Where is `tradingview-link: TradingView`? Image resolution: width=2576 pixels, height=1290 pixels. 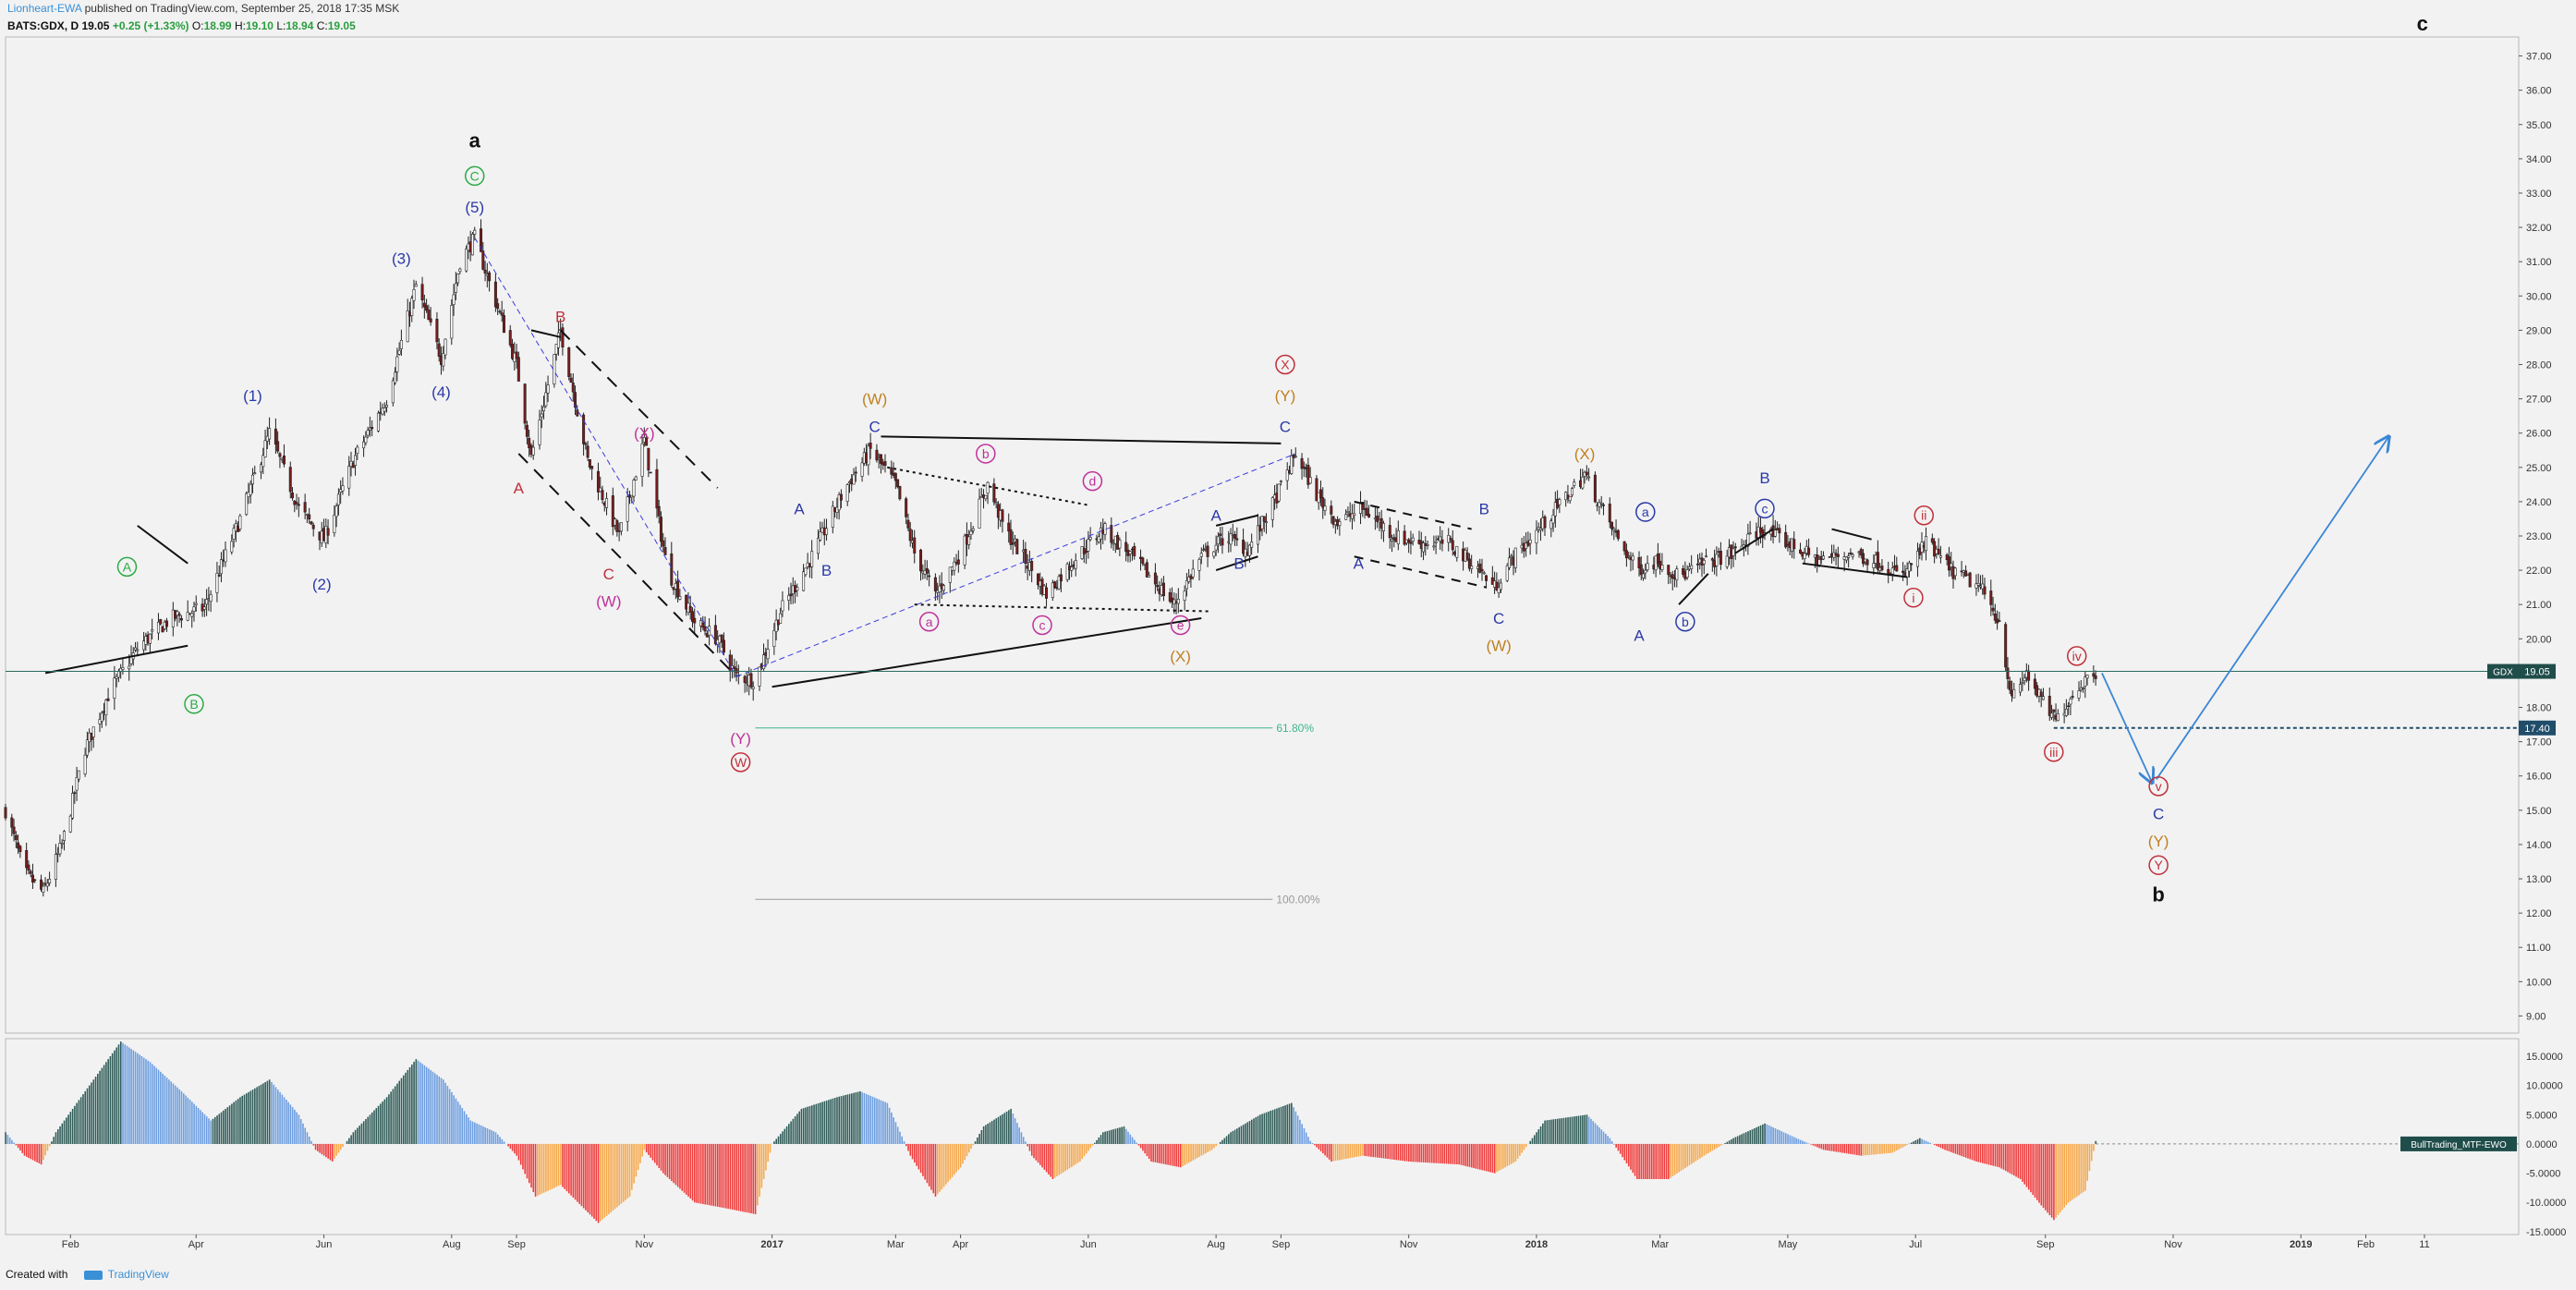 tradingview-link: TradingView is located at coordinates (126, 1275).